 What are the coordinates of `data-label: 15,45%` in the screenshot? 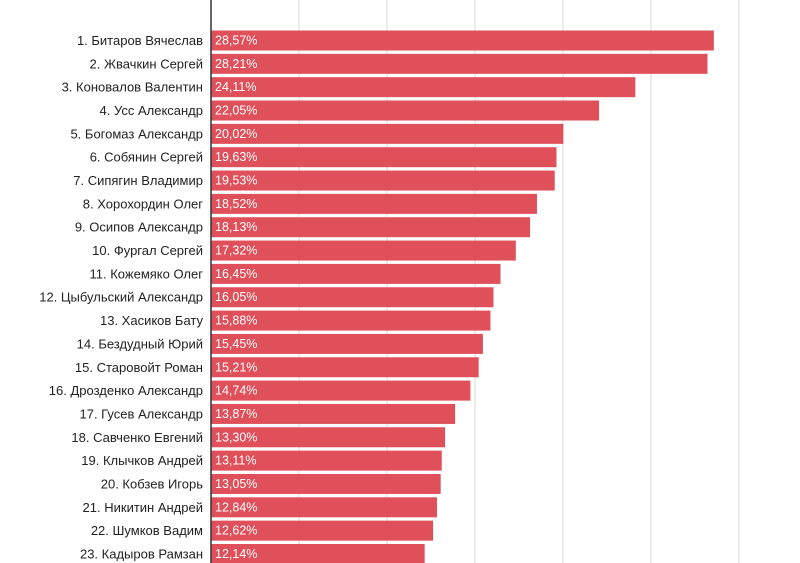 It's located at (236, 344).